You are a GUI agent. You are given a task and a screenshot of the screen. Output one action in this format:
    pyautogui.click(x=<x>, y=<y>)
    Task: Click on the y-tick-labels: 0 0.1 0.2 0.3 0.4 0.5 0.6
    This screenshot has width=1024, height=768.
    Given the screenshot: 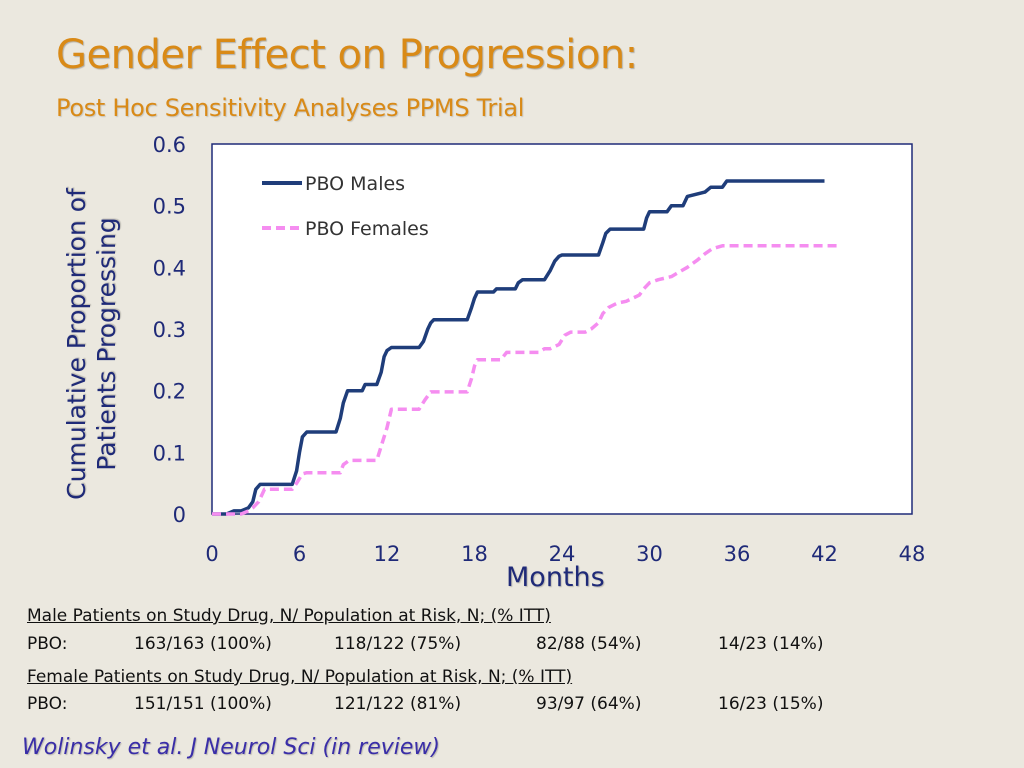 What is the action you would take?
    pyautogui.click(x=169, y=330)
    